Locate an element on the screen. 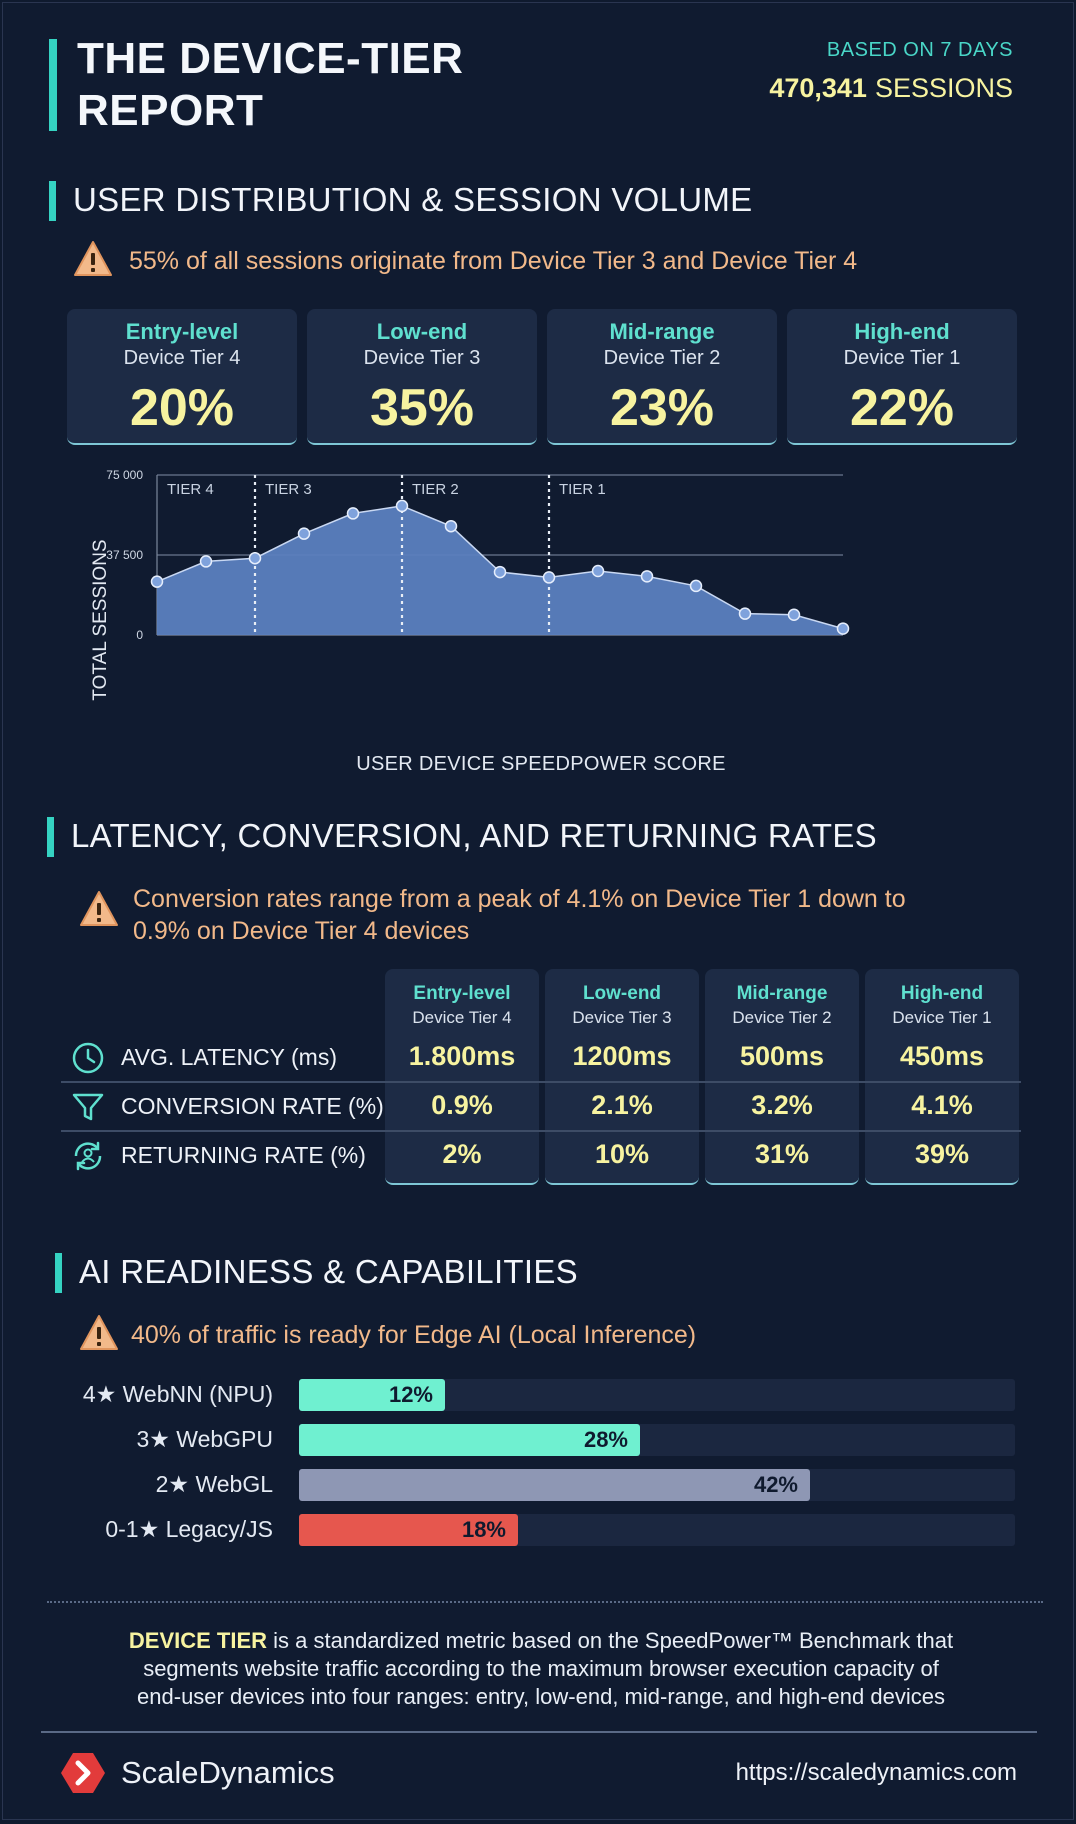 This screenshot has height=1824, width=1076. tier-marker-label: TIER 3 is located at coordinates (288, 489).